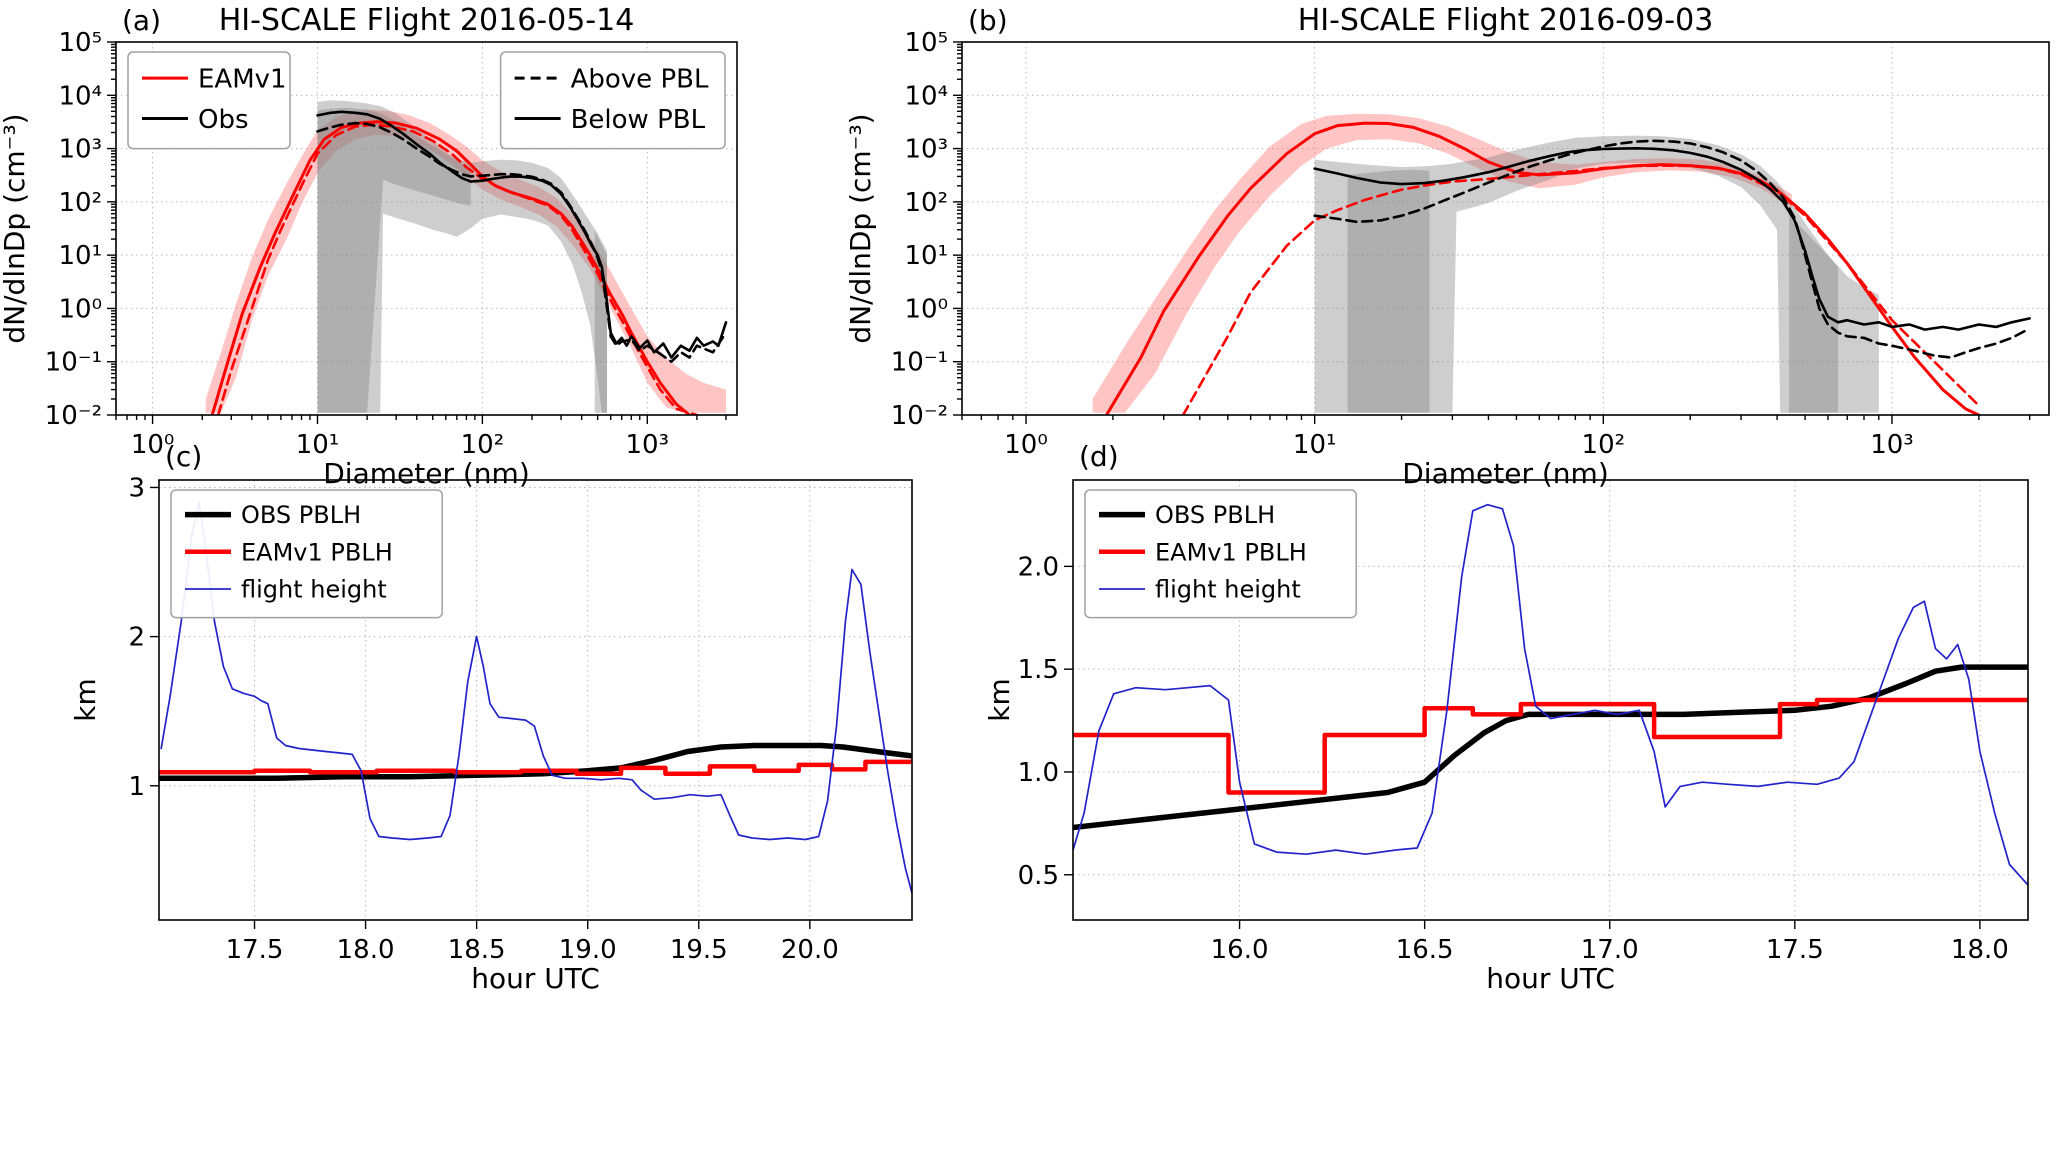 The width and height of the screenshot is (2067, 1150). What do you see at coordinates (183, 456) in the screenshot?
I see `panel-label-c: (c)` at bounding box center [183, 456].